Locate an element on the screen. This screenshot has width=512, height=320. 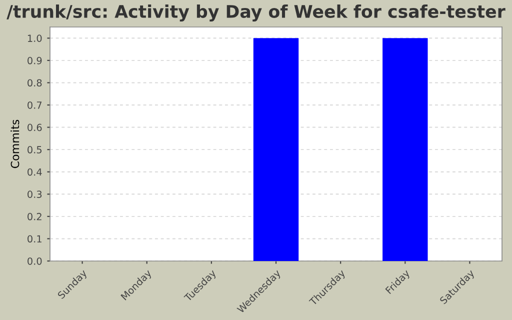
y-tick-label: 0.2 is located at coordinates (35, 216).